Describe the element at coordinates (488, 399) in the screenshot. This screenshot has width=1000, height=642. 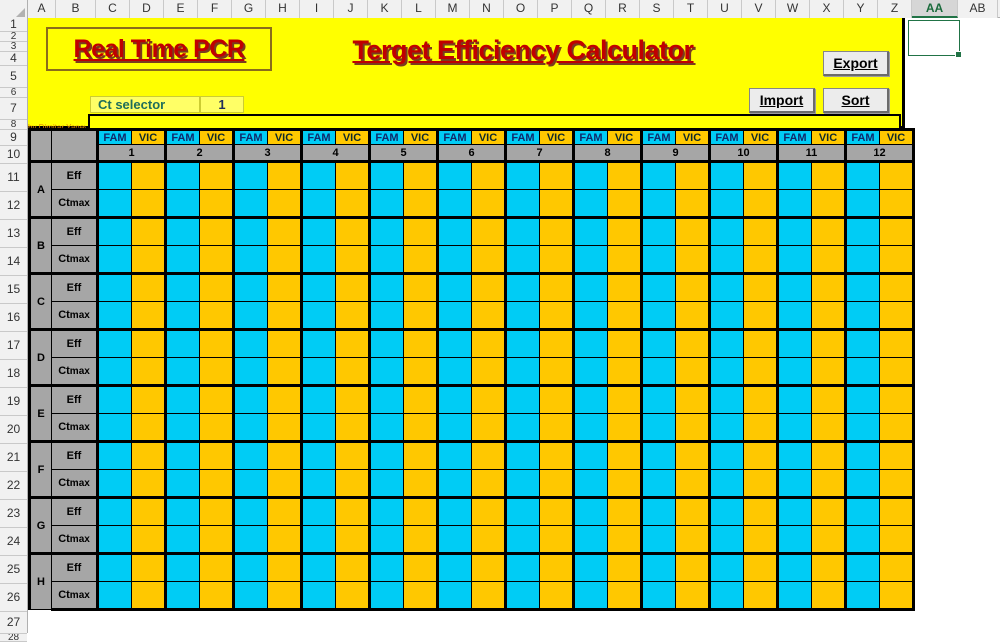
I see `plate-cell-e6-vic-eff` at that location.